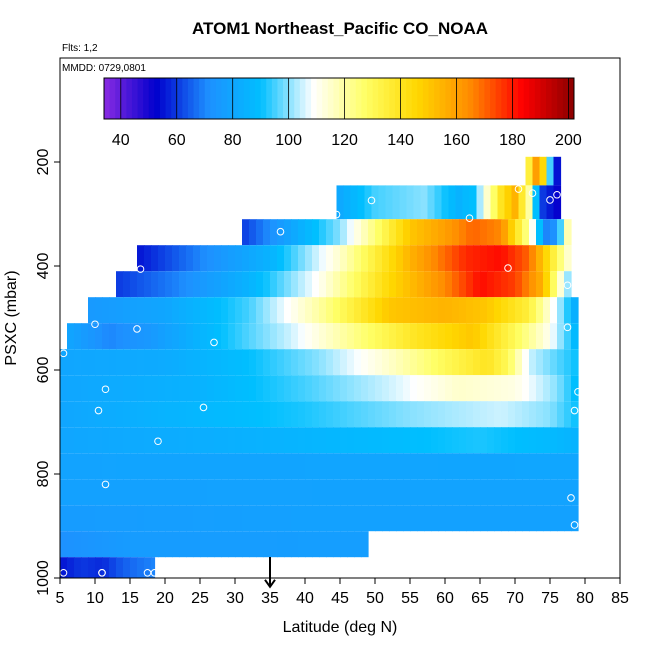  I want to click on heatmap-row, so click(344, 284).